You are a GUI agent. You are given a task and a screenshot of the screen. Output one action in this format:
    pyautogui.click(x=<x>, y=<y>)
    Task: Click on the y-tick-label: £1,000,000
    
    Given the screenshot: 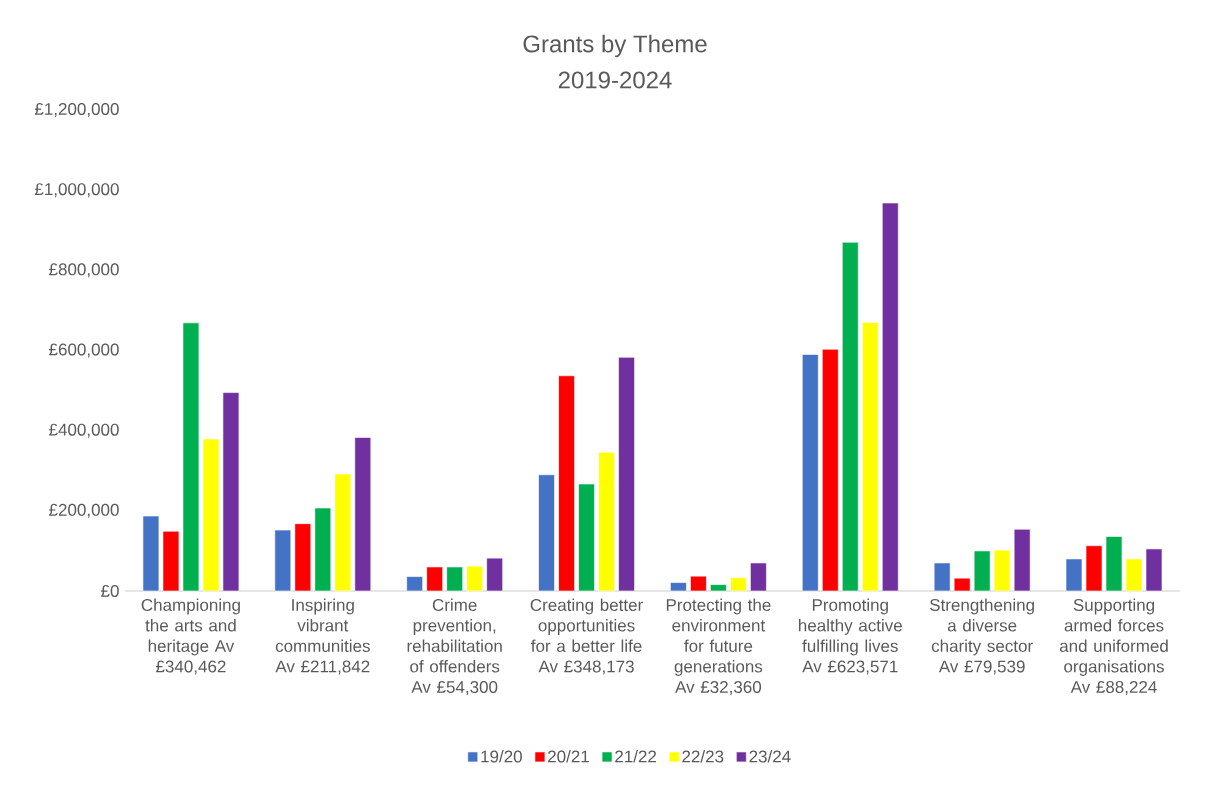 What is the action you would take?
    pyautogui.click(x=76, y=190)
    